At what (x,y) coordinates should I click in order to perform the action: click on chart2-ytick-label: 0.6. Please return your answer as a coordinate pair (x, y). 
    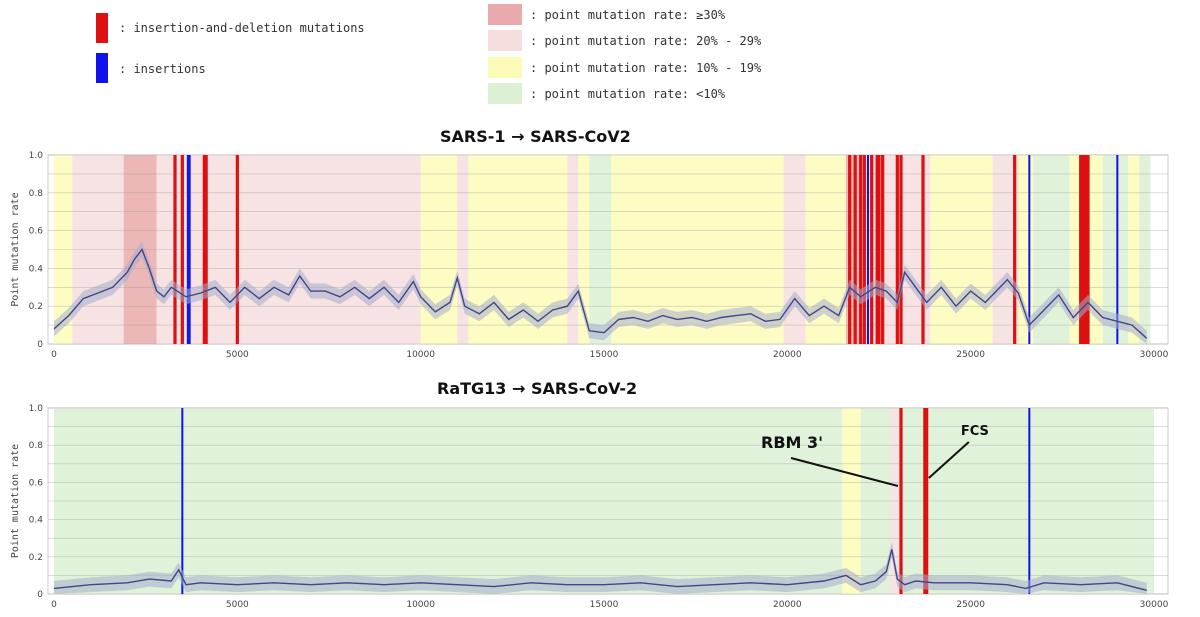
    Looking at the image, I should click on (36, 483).